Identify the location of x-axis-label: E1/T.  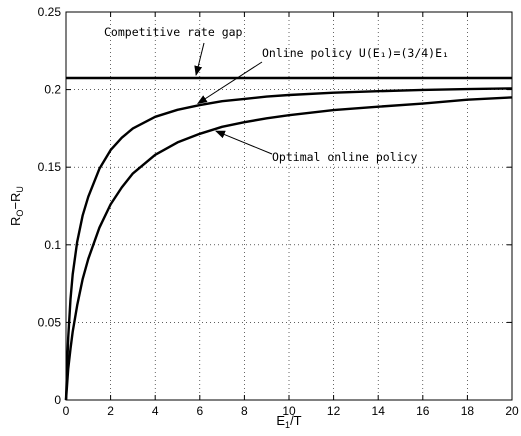
(288, 421).